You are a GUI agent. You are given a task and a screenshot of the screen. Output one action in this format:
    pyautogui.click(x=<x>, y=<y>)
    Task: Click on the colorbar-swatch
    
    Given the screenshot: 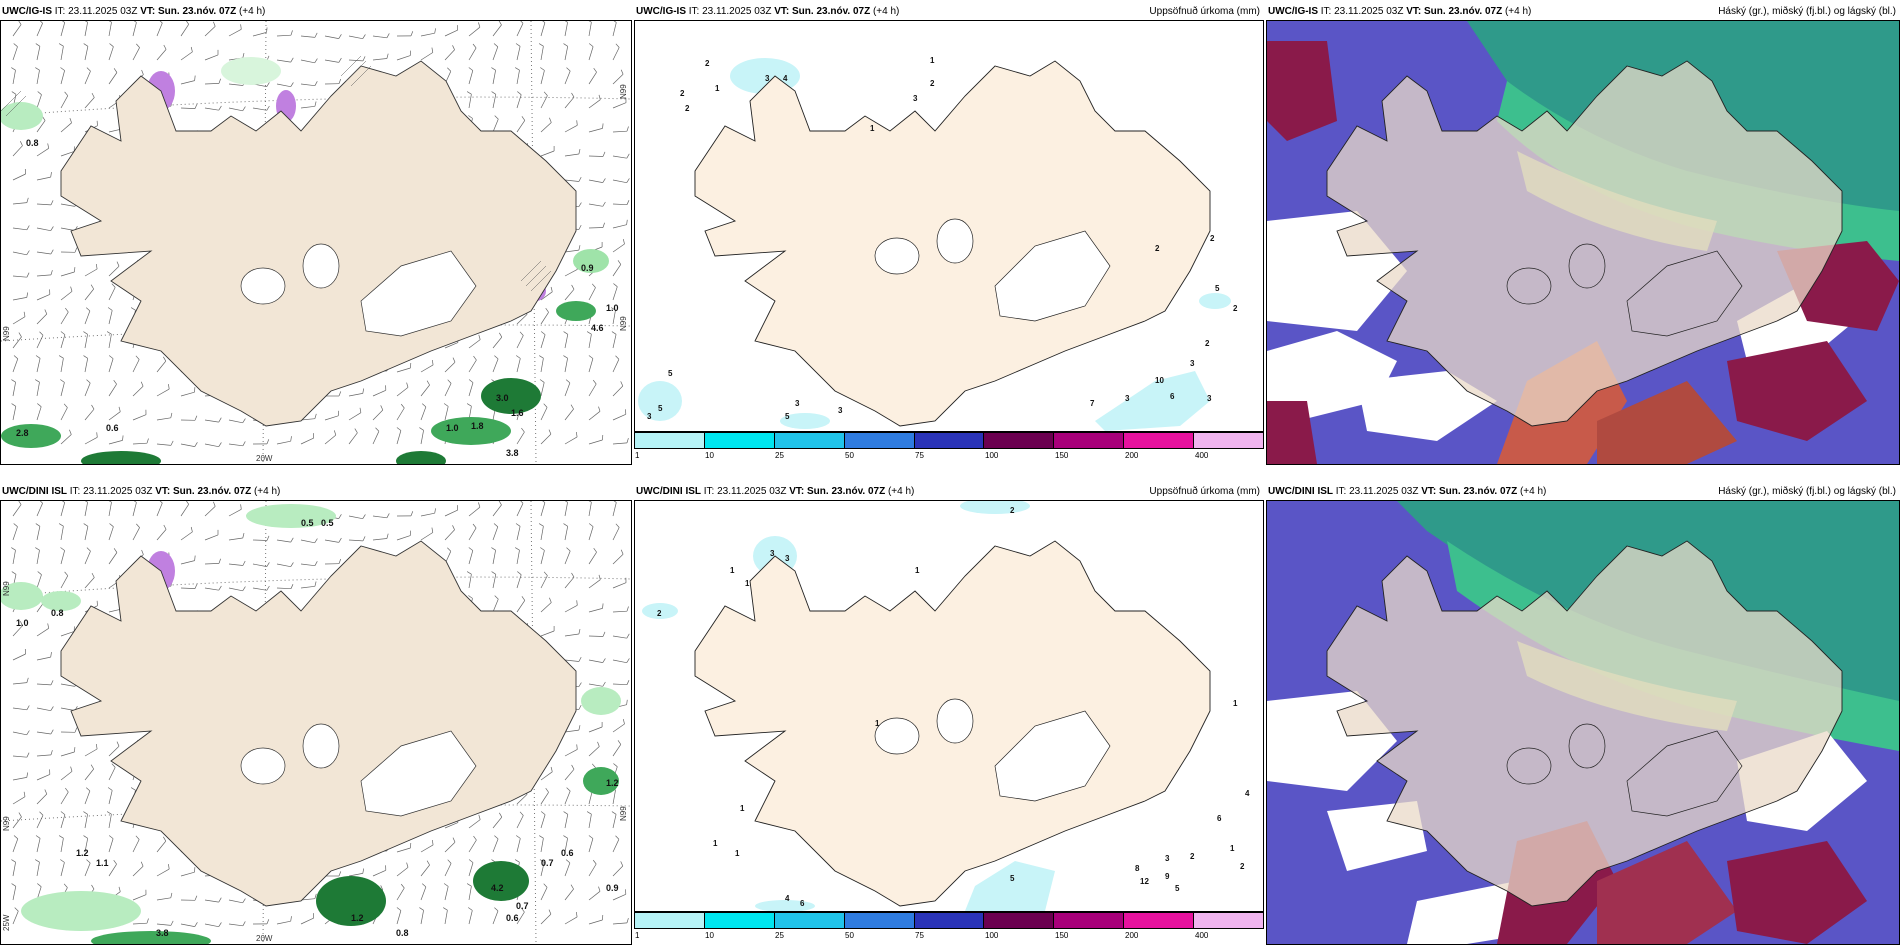 What is the action you would take?
    pyautogui.click(x=670, y=440)
    